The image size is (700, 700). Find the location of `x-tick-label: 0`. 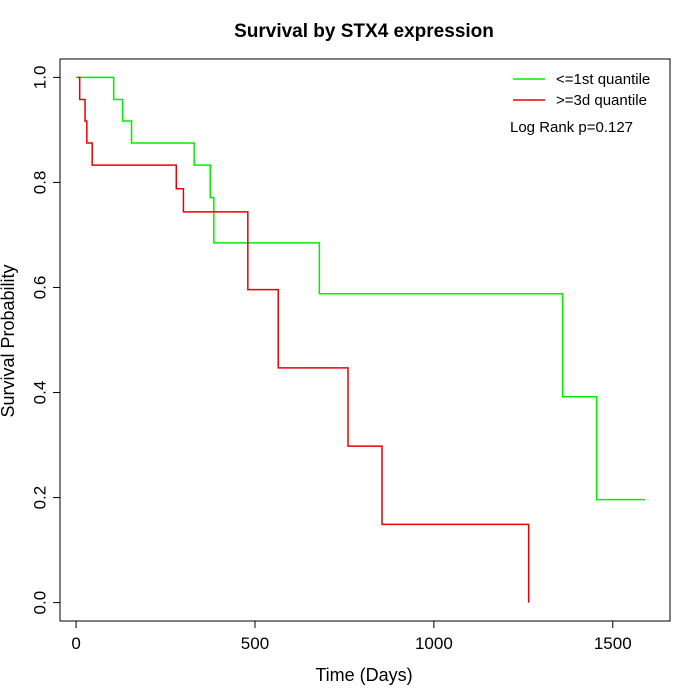

x-tick-label: 0 is located at coordinates (75, 643).